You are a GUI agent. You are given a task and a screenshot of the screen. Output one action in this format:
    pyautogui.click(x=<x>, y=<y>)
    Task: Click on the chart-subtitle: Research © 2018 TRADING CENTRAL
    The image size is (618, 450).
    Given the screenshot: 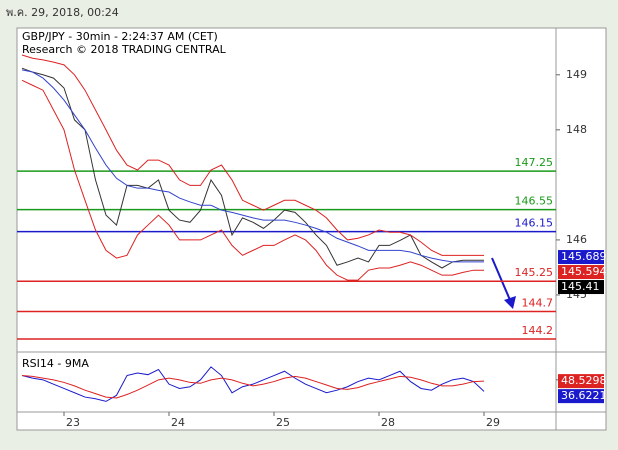 What is the action you would take?
    pyautogui.click(x=124, y=49)
    